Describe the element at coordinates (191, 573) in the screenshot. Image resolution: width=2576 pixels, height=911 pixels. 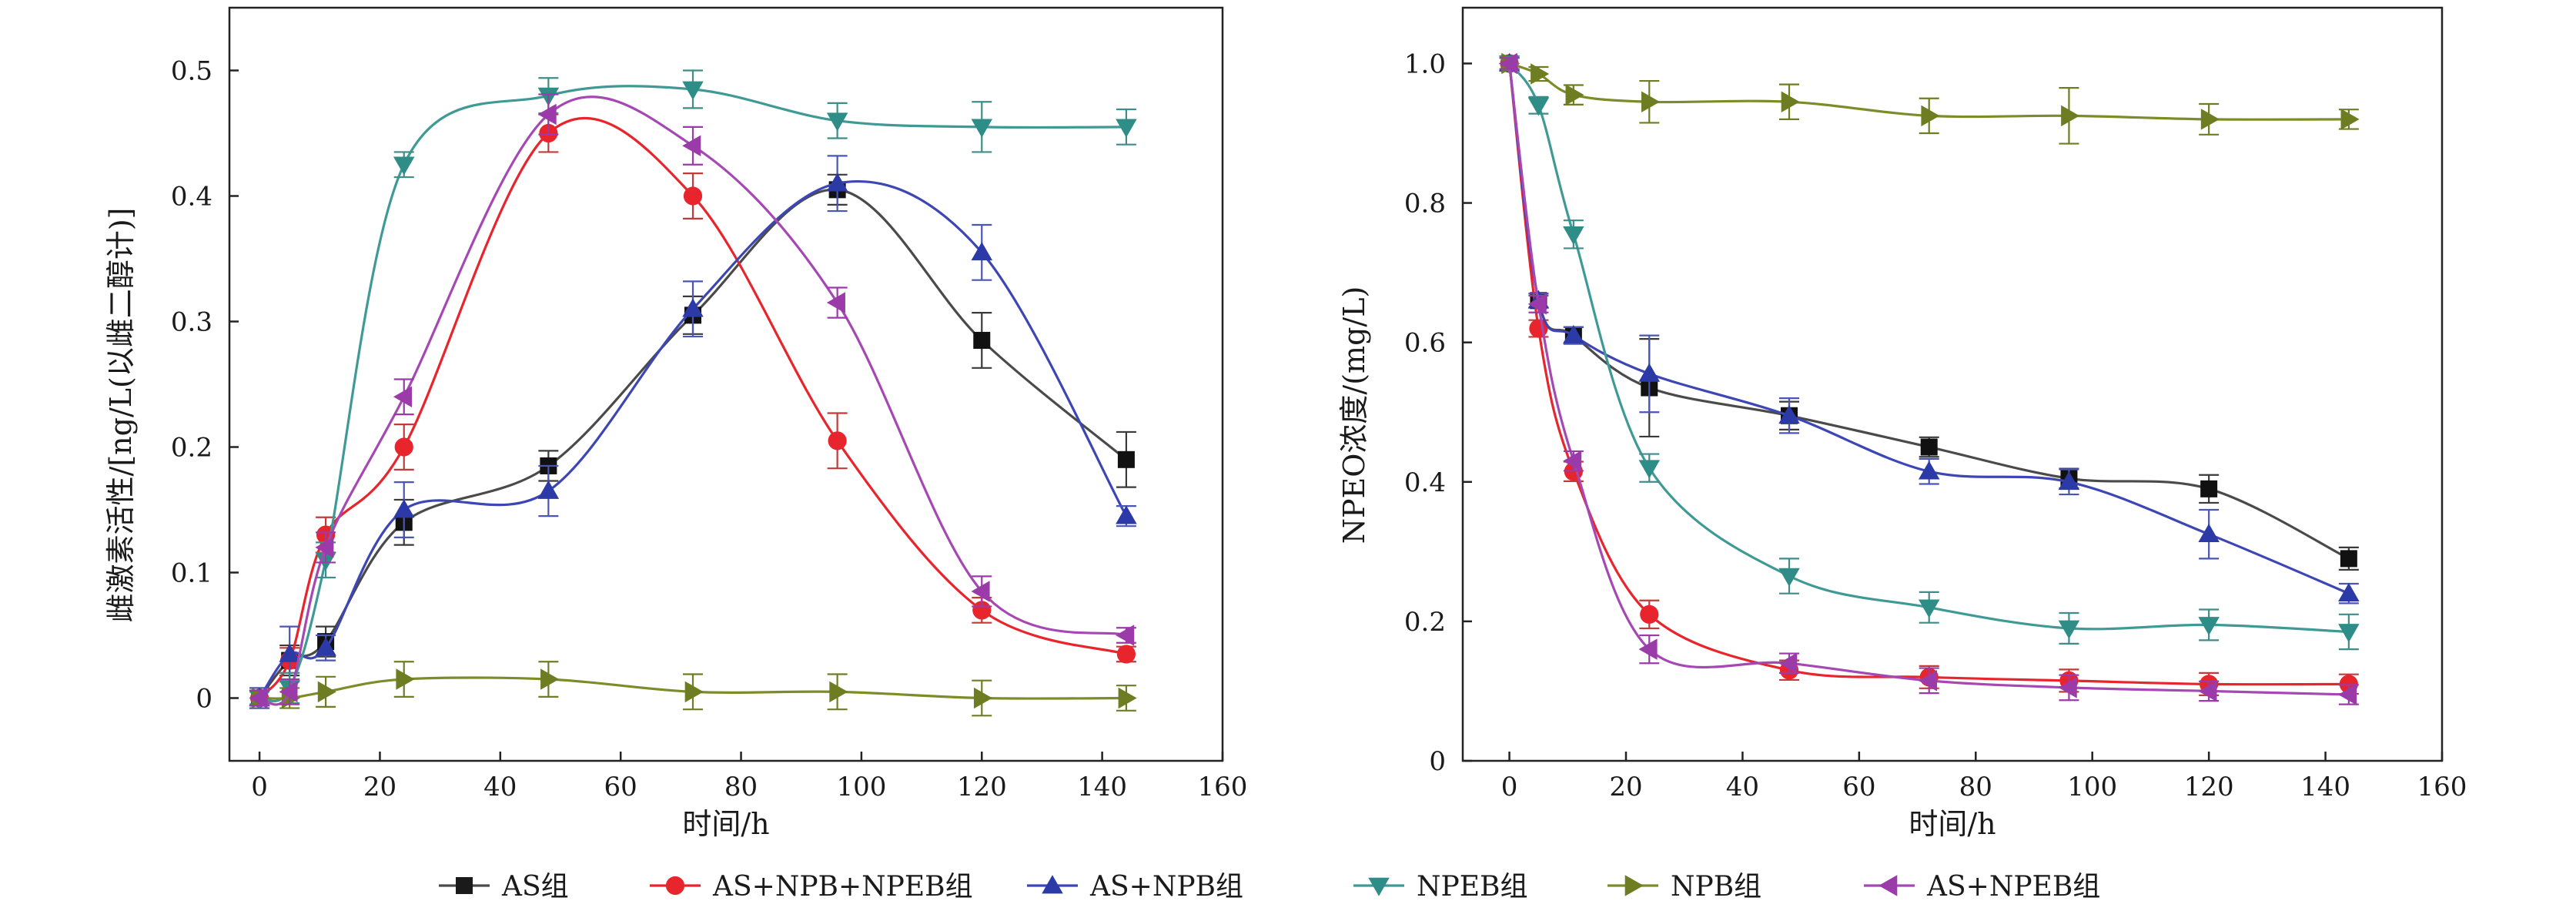
I see `y-tick-label: 0.1` at that location.